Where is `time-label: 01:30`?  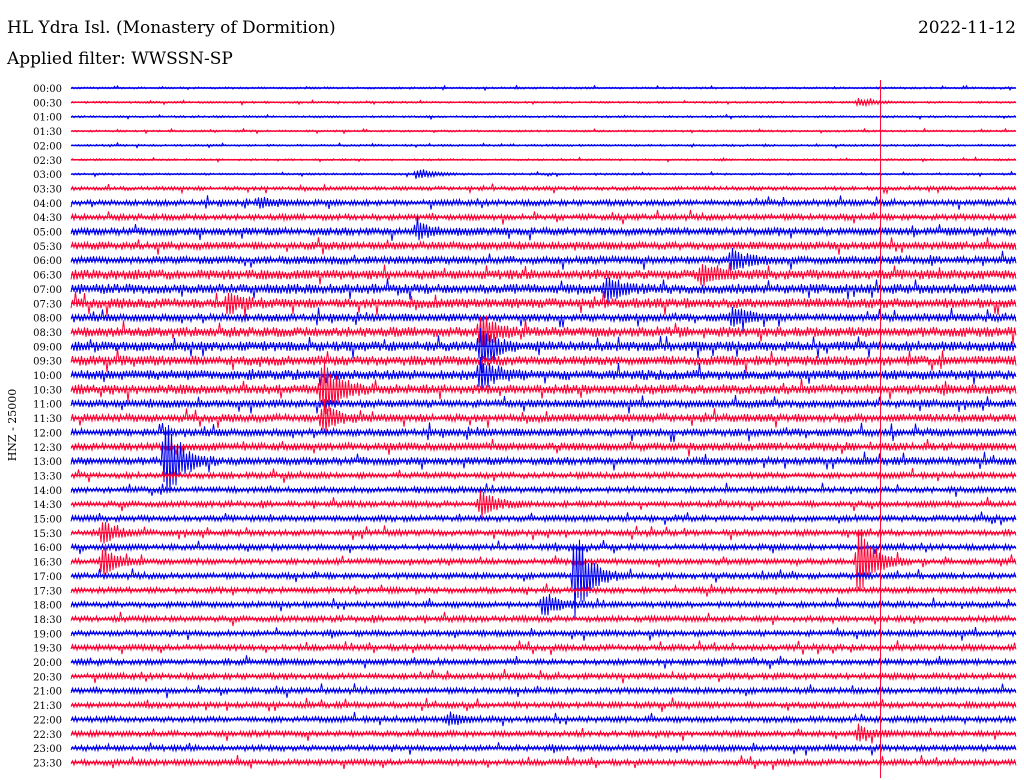 time-label: 01:30 is located at coordinates (47, 132).